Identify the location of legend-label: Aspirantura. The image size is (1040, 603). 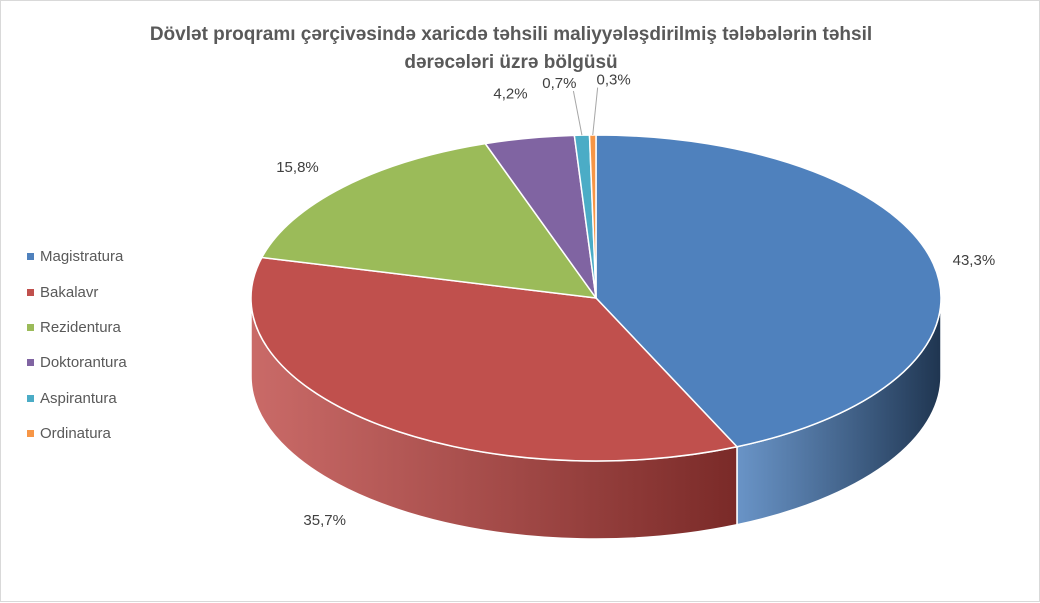
(78, 398).